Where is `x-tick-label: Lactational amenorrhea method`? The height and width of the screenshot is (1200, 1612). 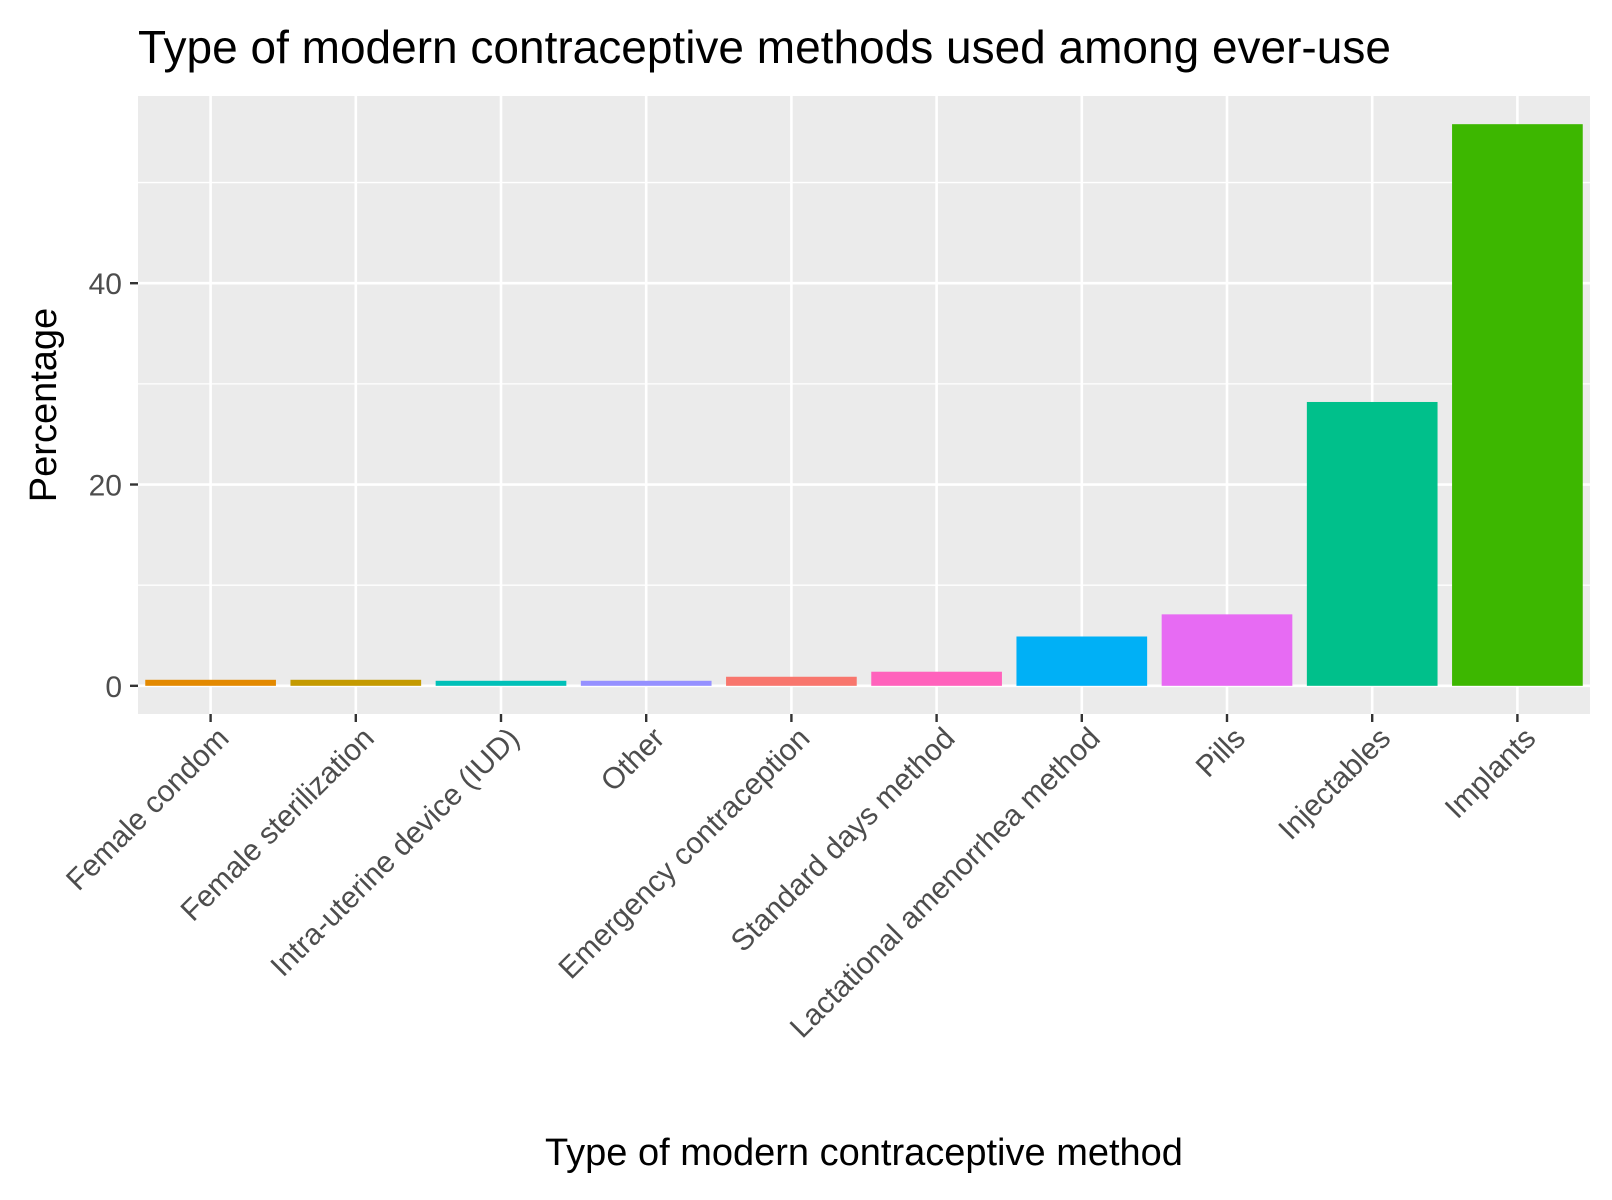
x-tick-label: Lactational amenorrhea method is located at coordinates (945, 883).